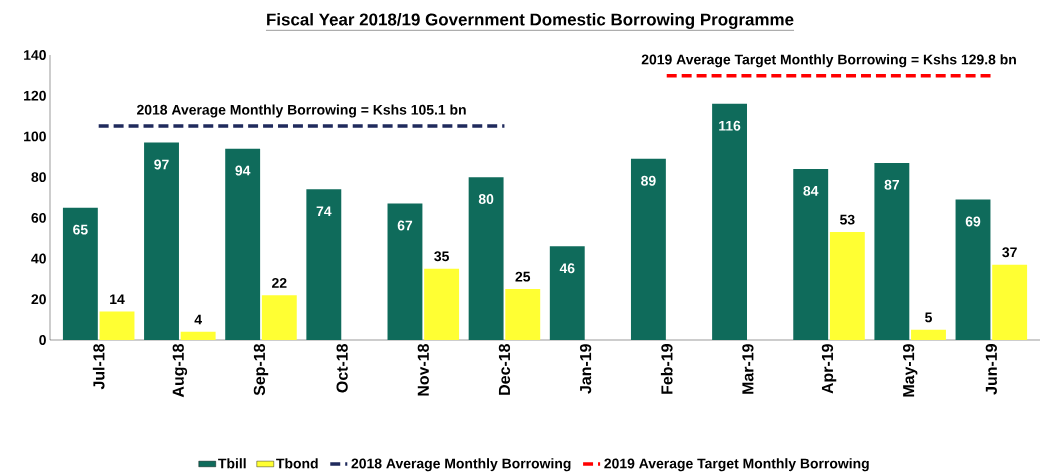 The image size is (1051, 473). Describe the element at coordinates (180, 371) in the screenshot. I see `x-tick-label: Aug-18` at that location.